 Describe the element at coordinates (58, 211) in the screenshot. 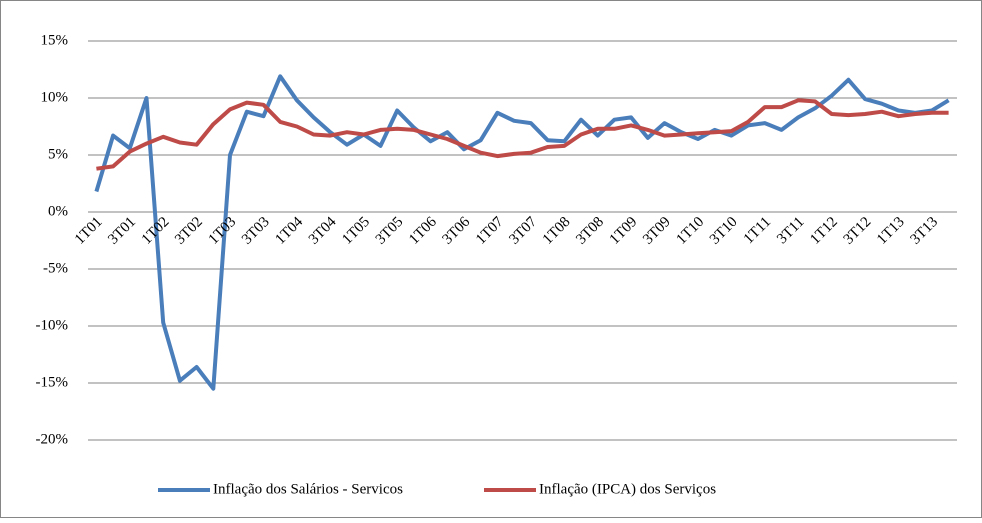

I see `y-tick-label: 0%` at that location.